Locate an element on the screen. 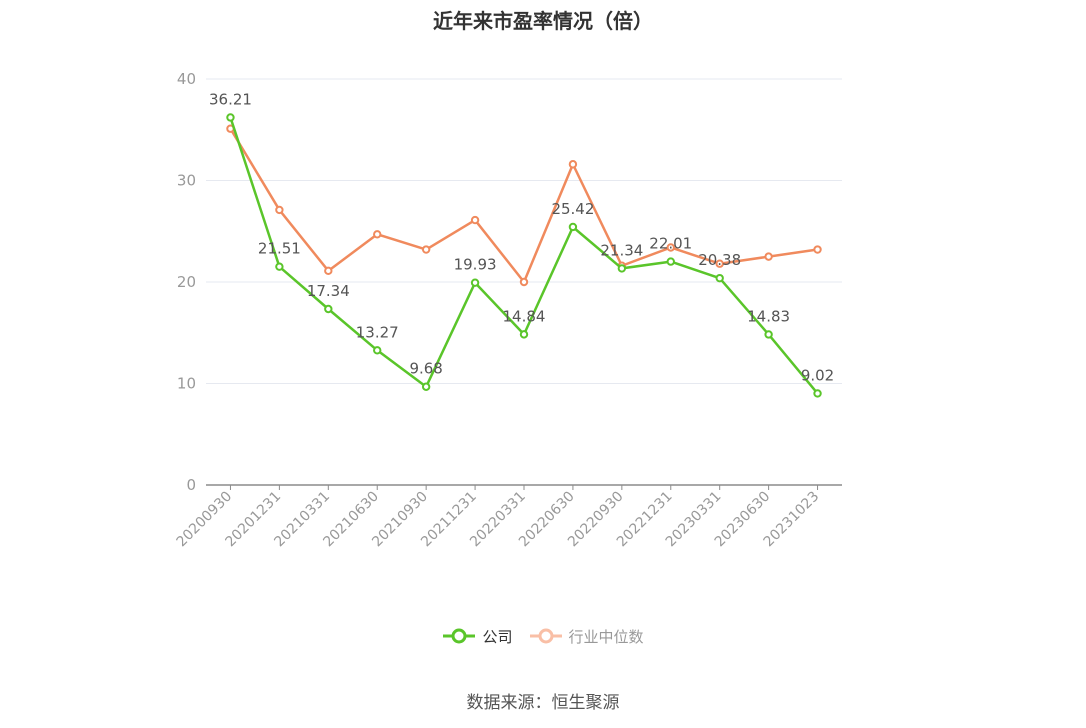 This screenshot has width=1086, height=728. company-data-label: 14.84 is located at coordinates (524, 316).